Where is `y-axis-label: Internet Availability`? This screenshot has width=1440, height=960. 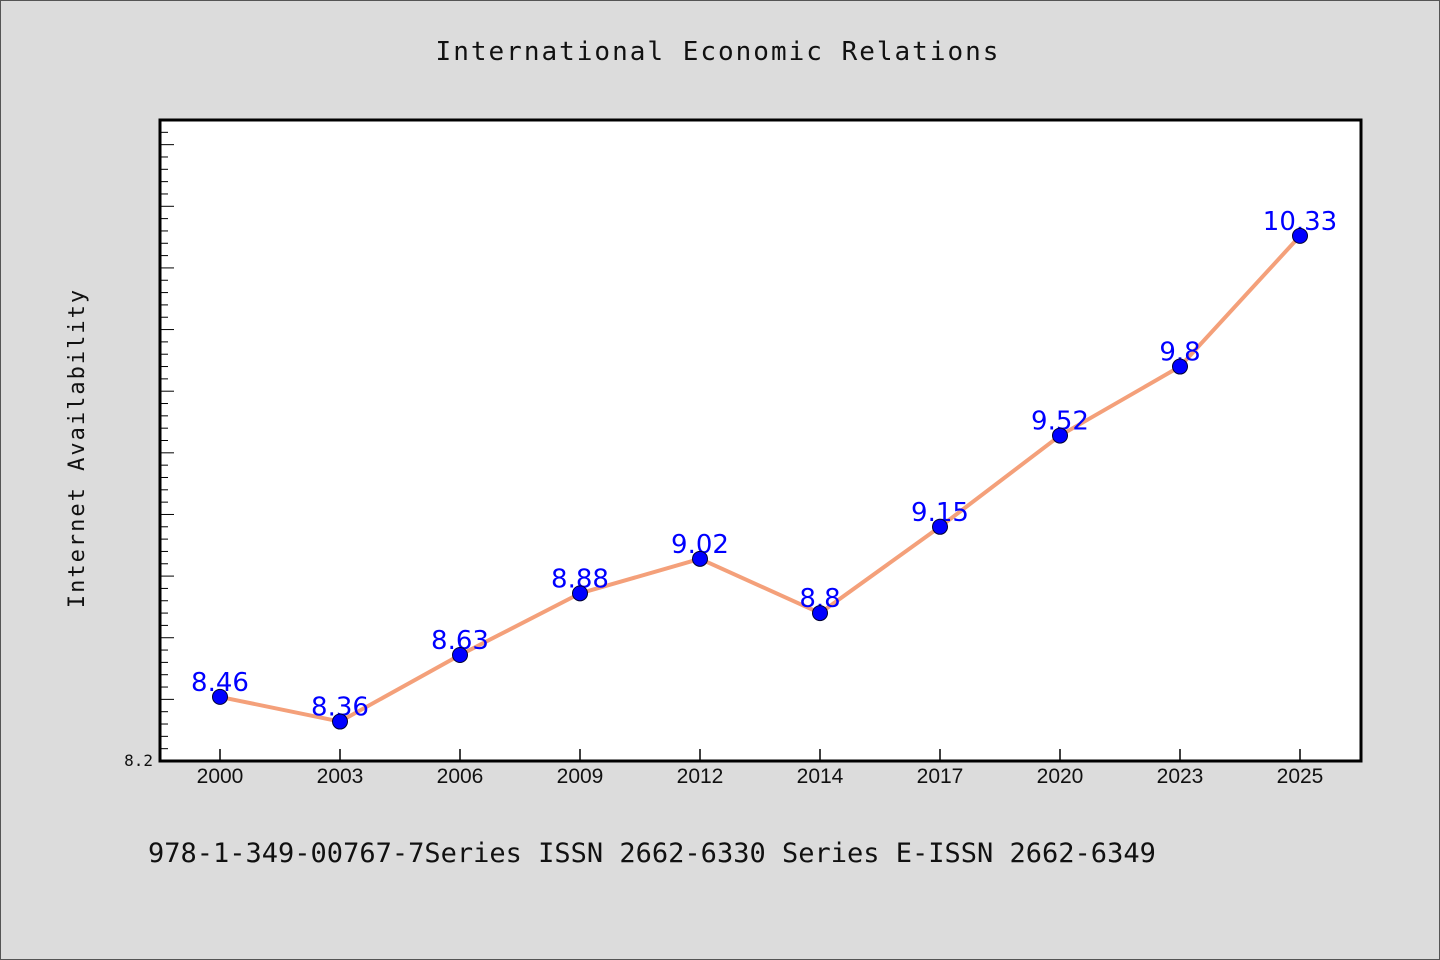
y-axis-label: Internet Availability is located at coordinates (77, 448).